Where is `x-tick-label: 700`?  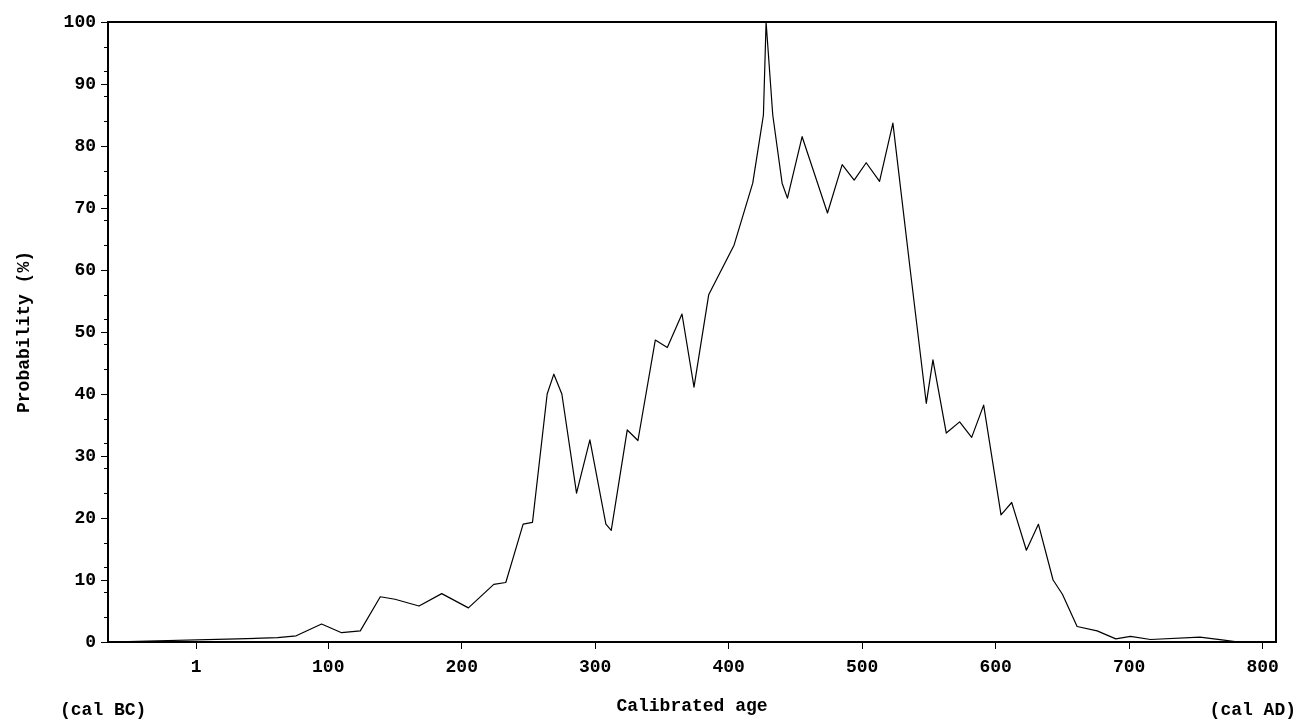 x-tick-label: 700 is located at coordinates (1129, 667).